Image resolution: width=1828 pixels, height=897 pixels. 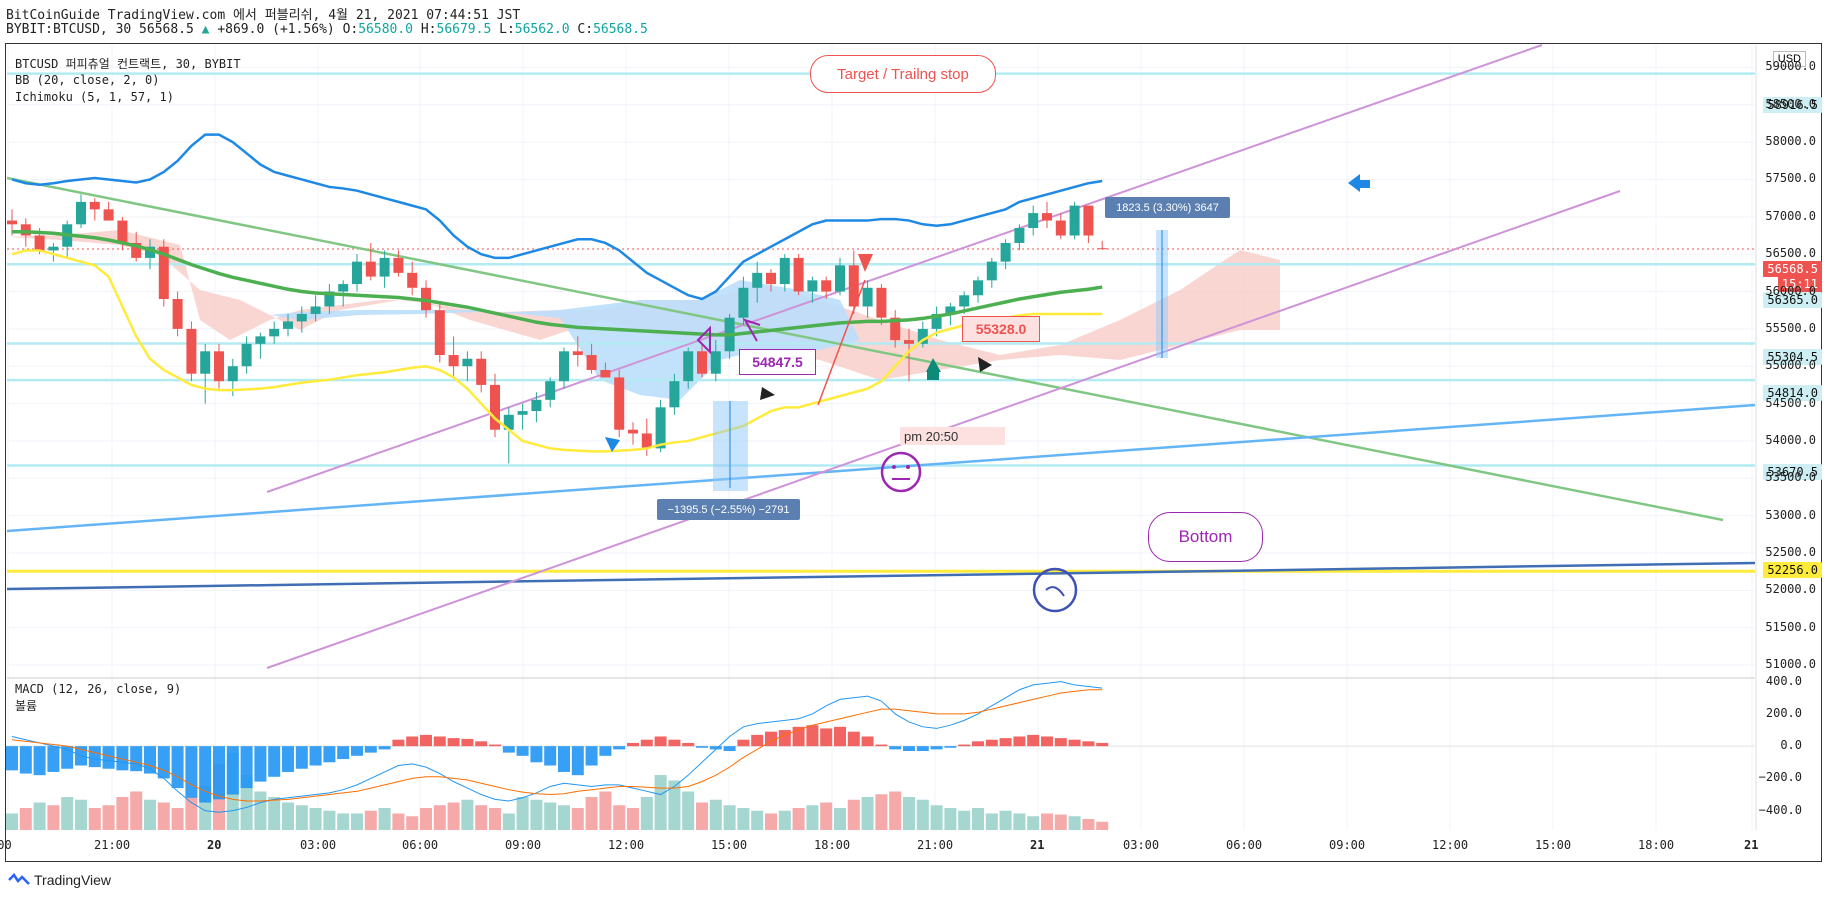 I want to click on macd-tick-label: 200.0, so click(x=1783, y=712).